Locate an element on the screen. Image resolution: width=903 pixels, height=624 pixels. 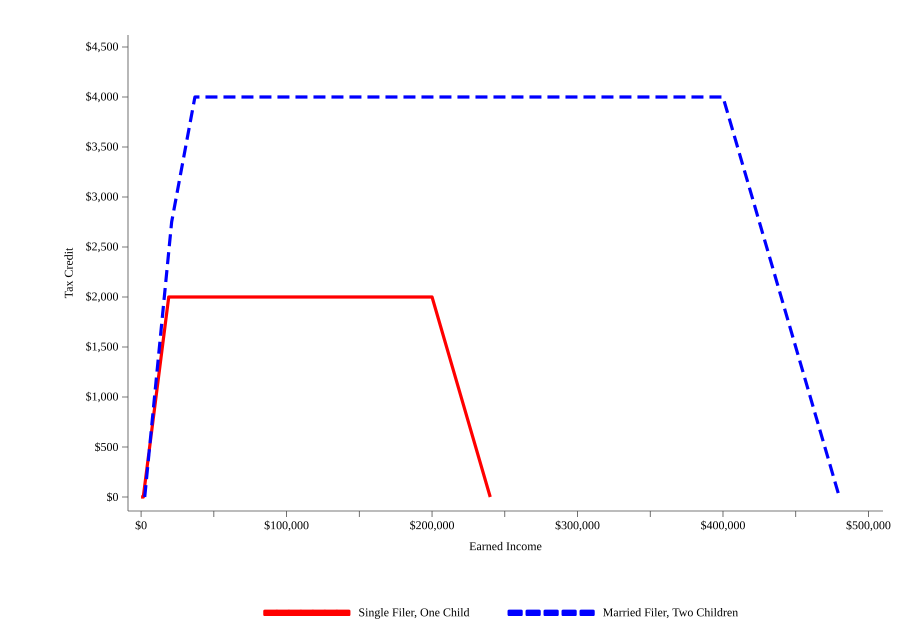
y-tick-label: $2,000 is located at coordinates (102, 297).